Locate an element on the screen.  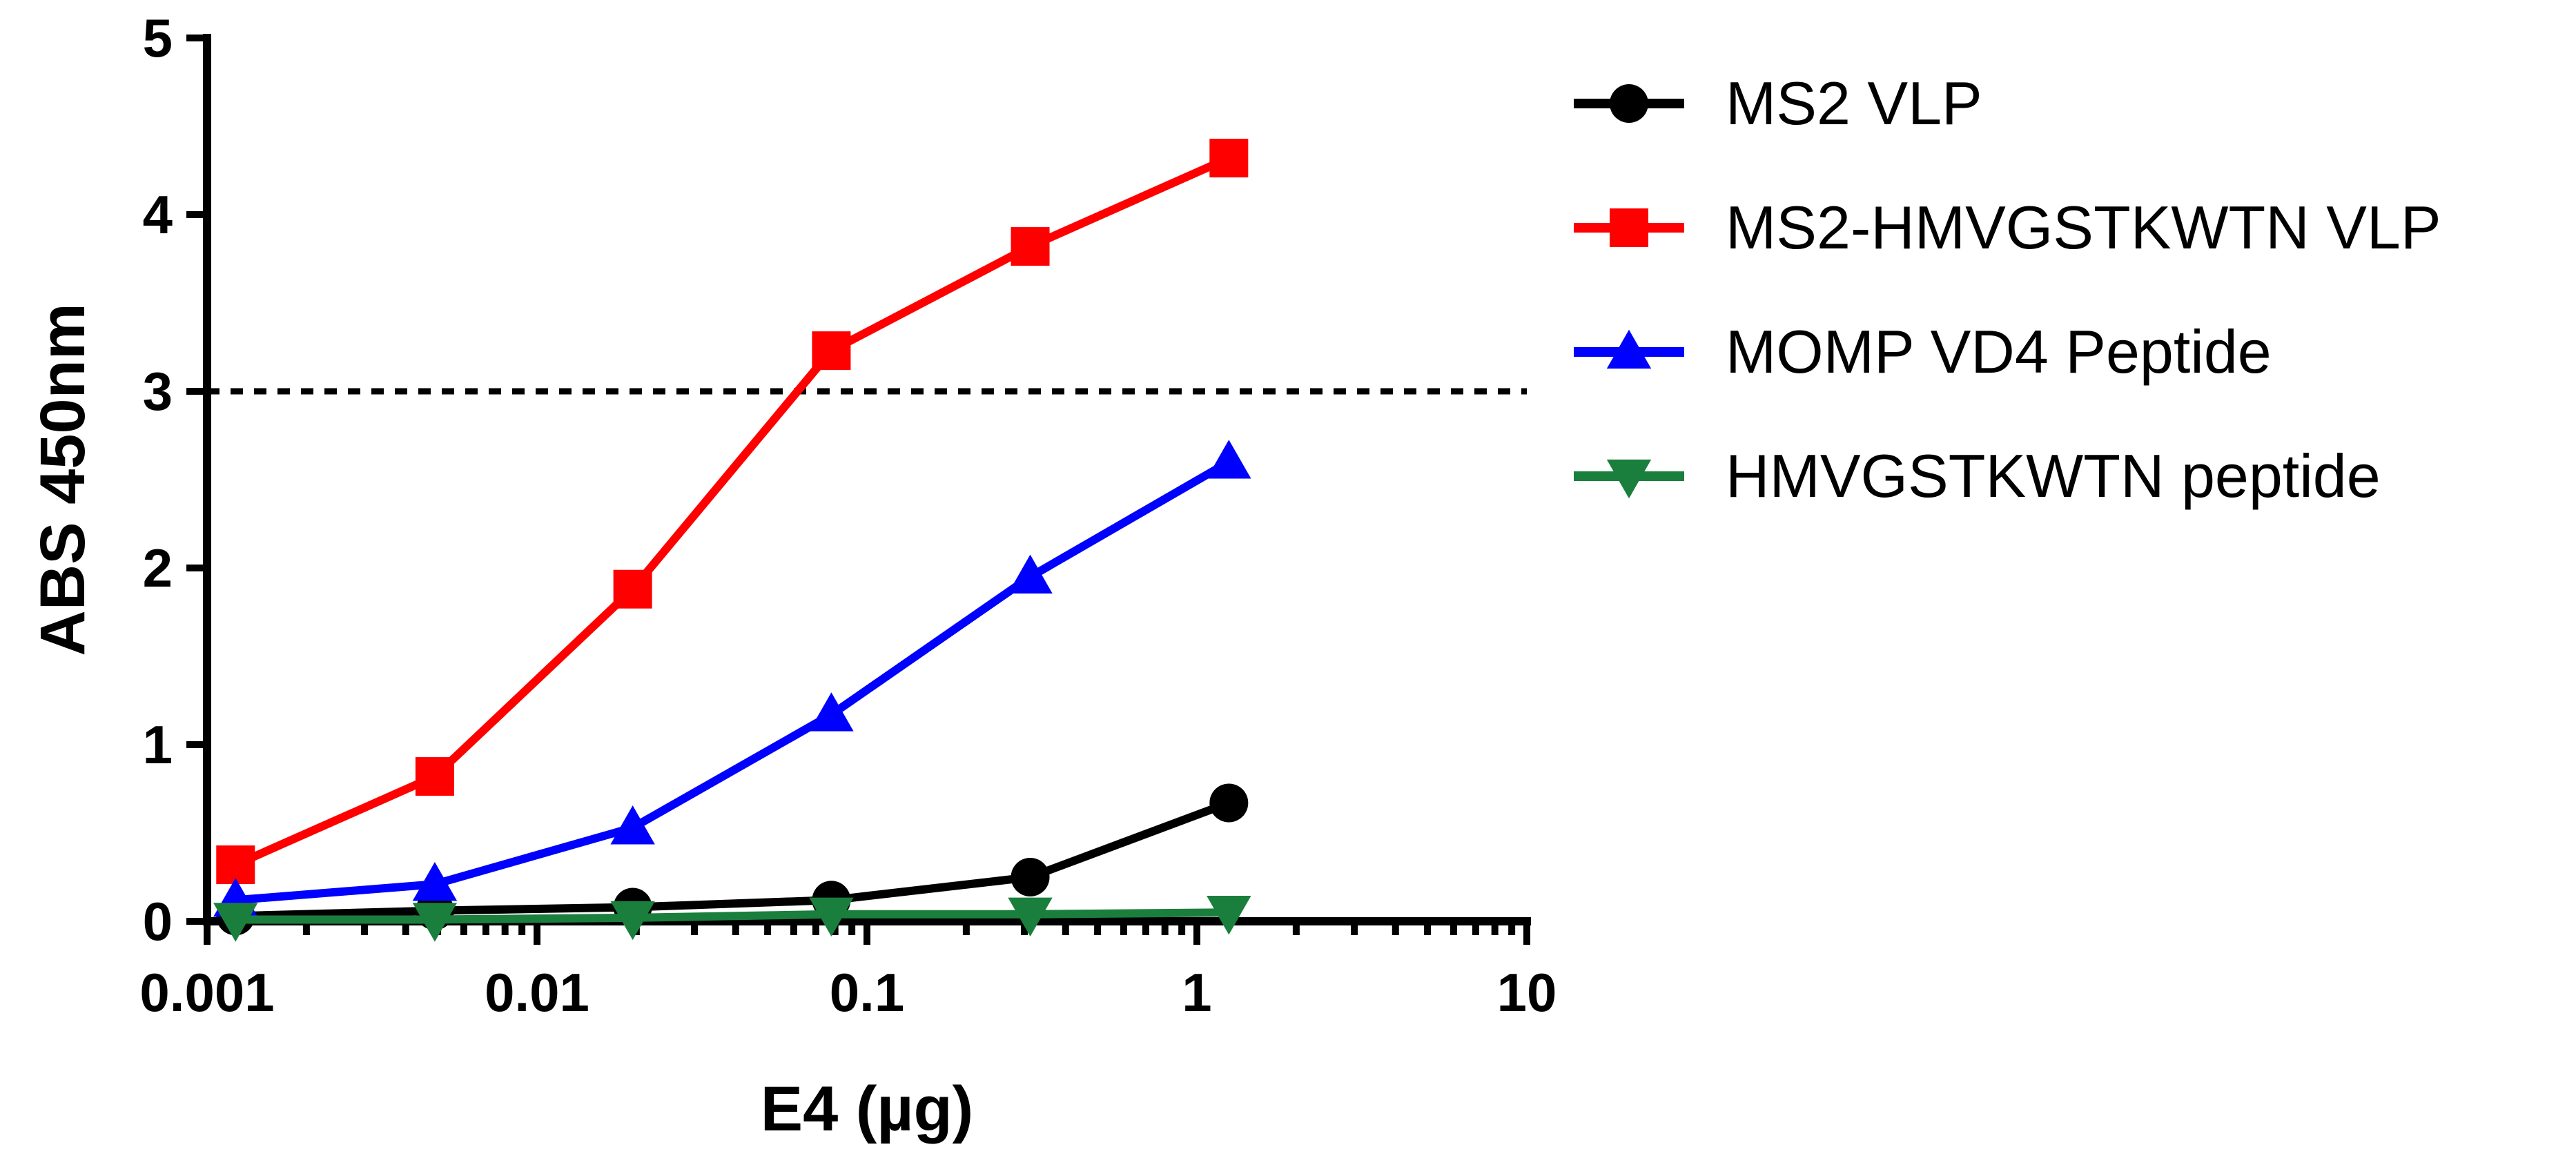
legend-item-3: HMVGSTKWTN peptide is located at coordinates (1977, 476).